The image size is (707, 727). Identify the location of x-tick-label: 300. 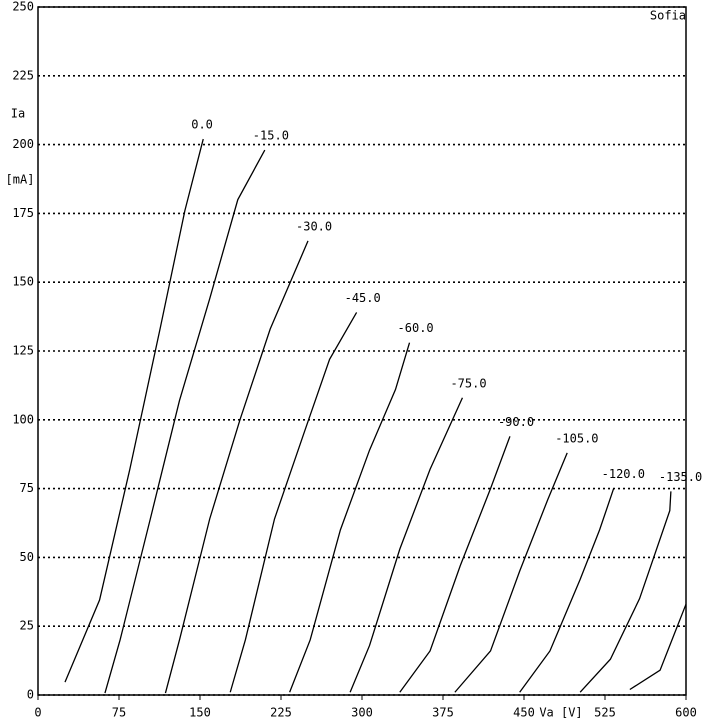
(362, 713).